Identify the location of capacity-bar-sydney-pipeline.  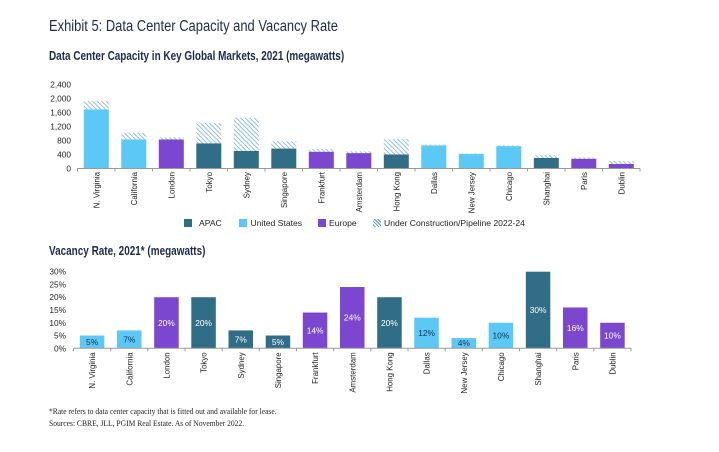
(246, 134).